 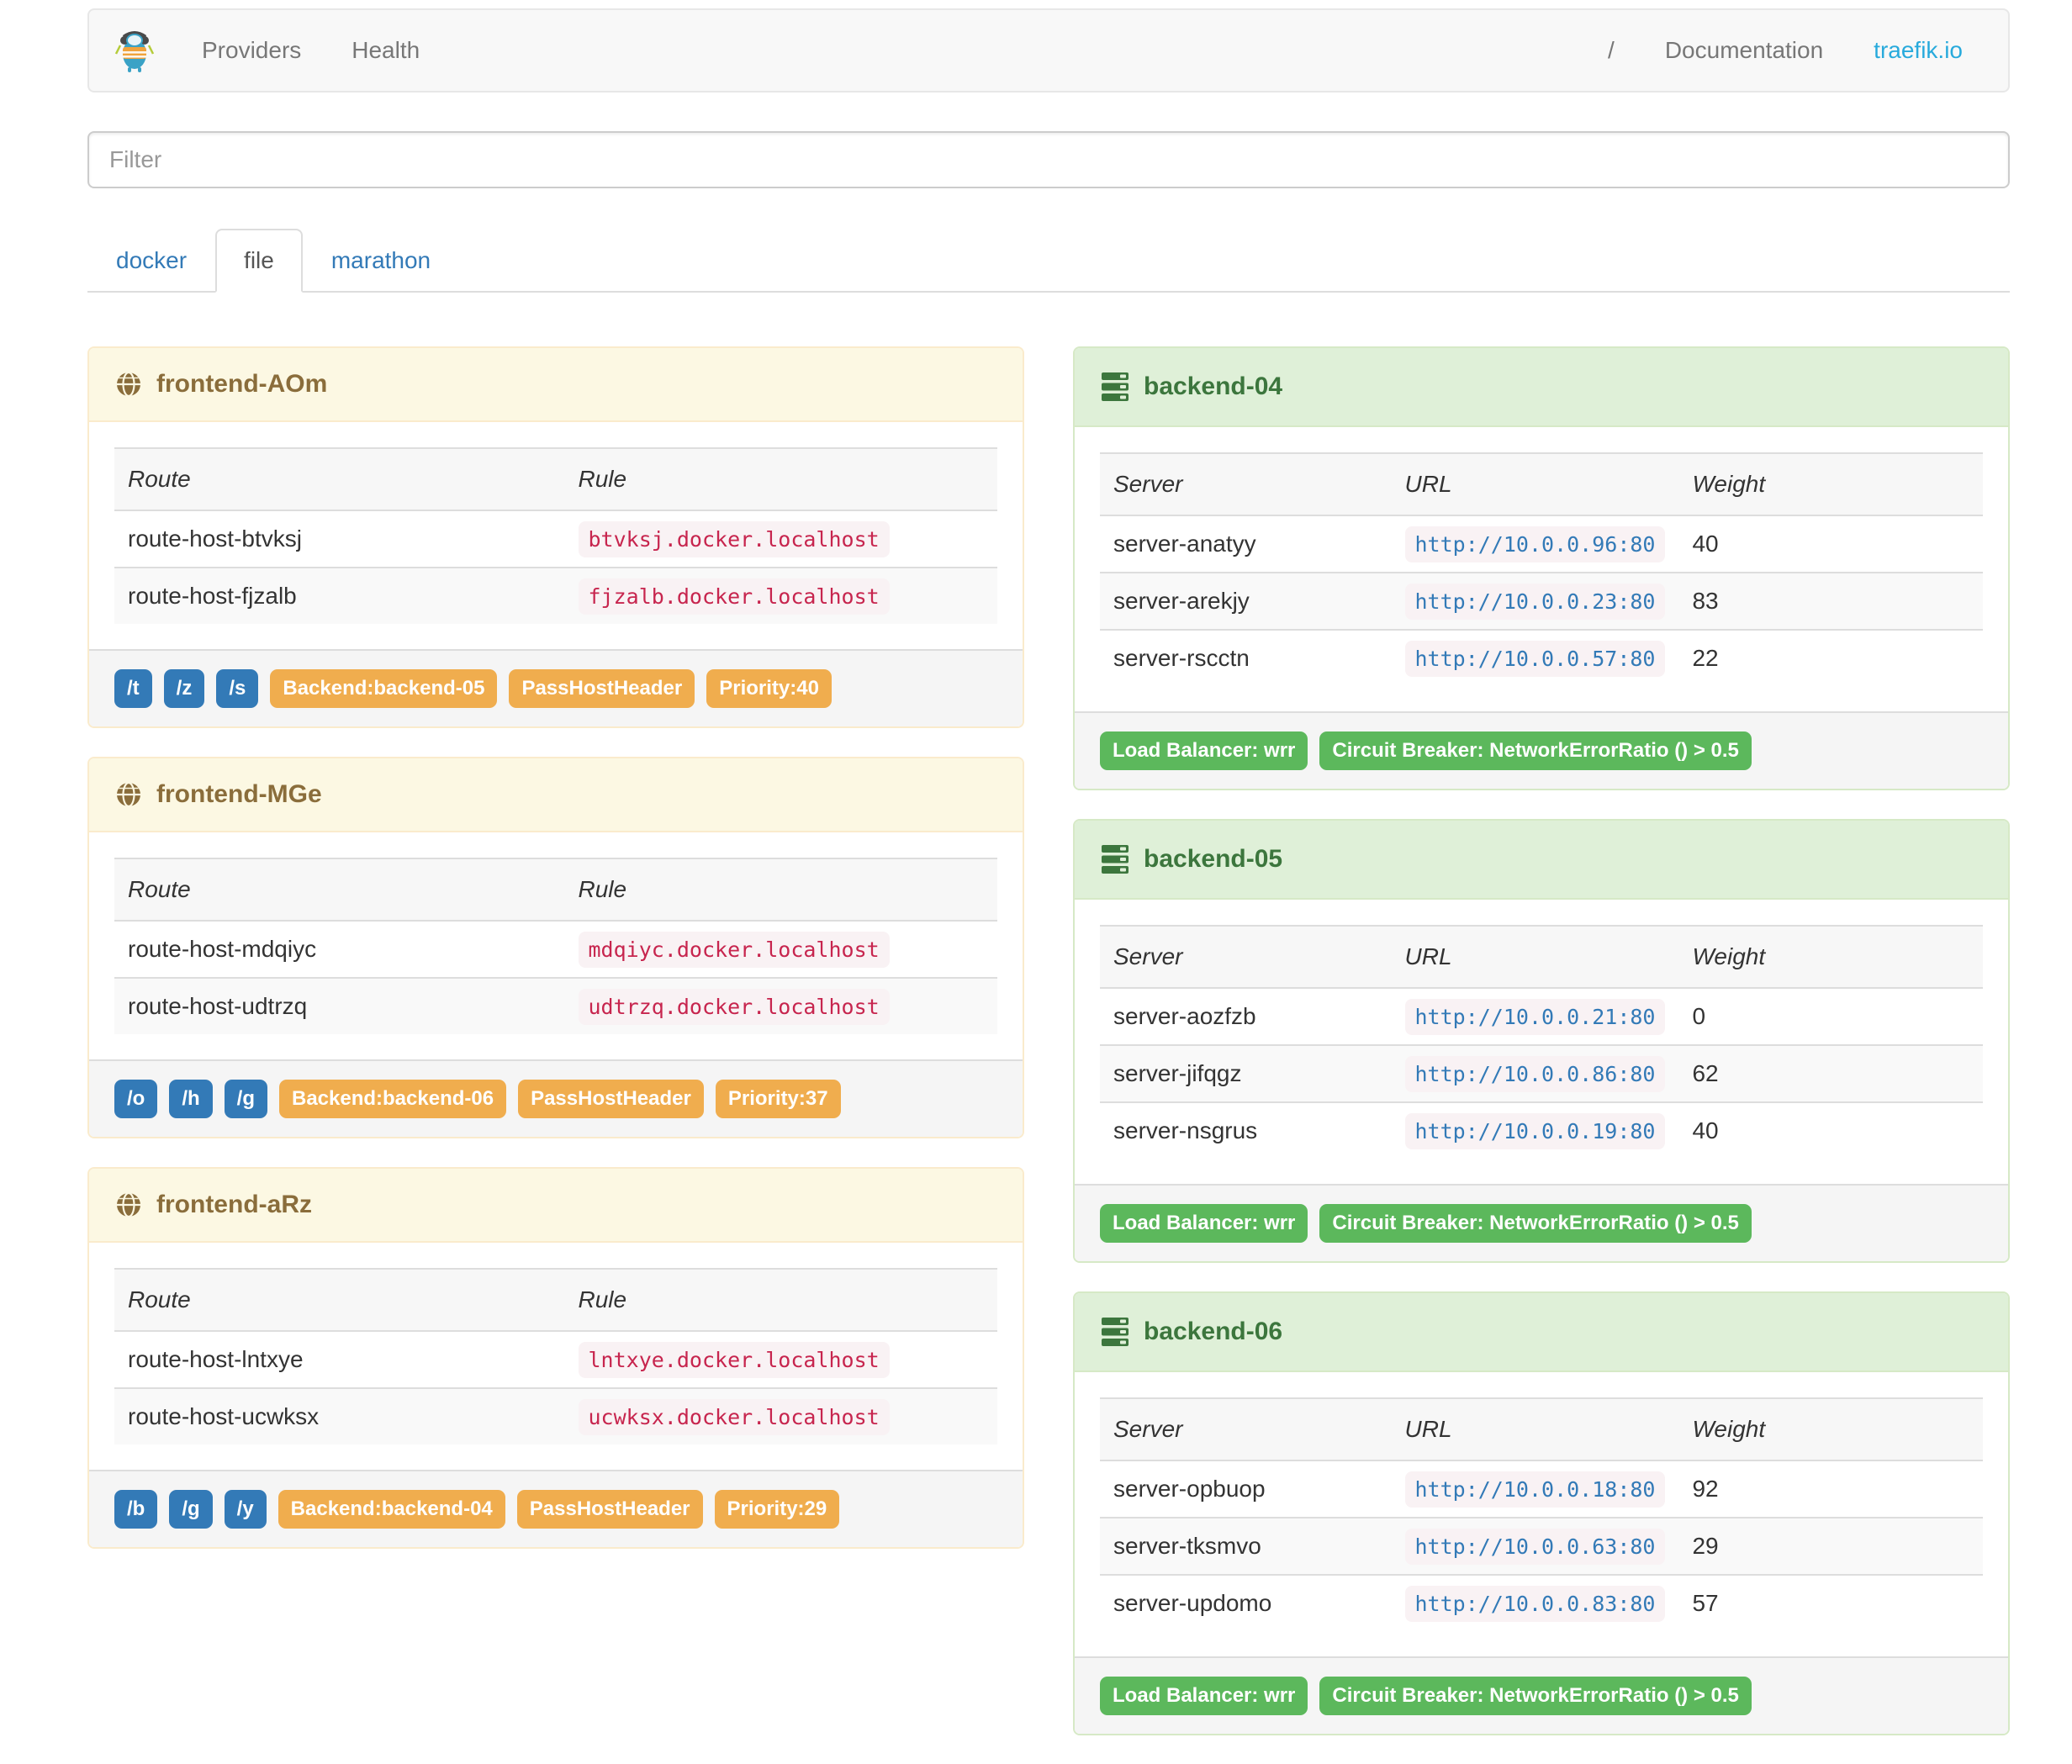 I want to click on server-stack-icon, so click(x=1115, y=859).